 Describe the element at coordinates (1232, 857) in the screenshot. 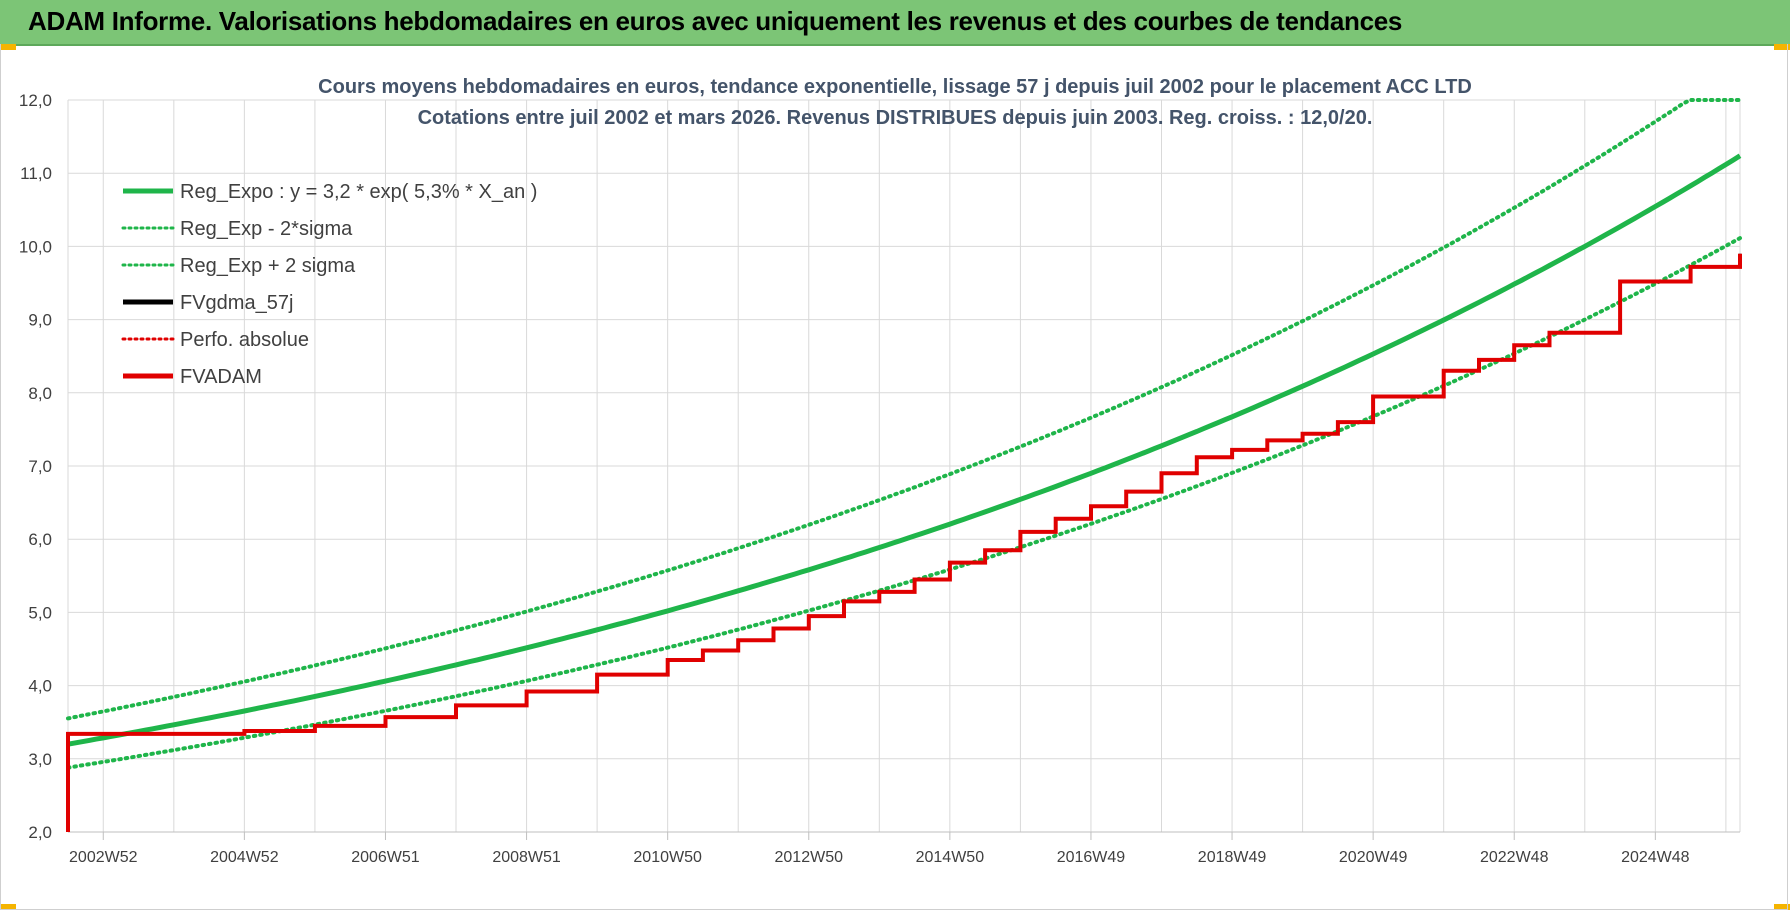

I see `x-tick-label: 2018W49` at that location.